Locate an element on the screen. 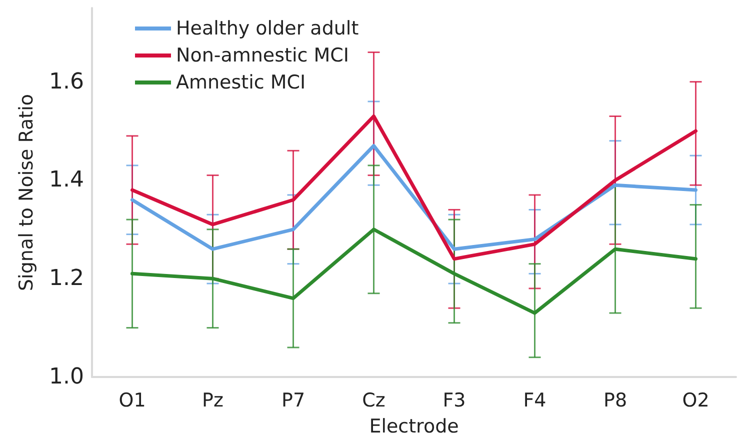 The height and width of the screenshot is (445, 744). y-tick-label: 1.6 is located at coordinates (66, 81).